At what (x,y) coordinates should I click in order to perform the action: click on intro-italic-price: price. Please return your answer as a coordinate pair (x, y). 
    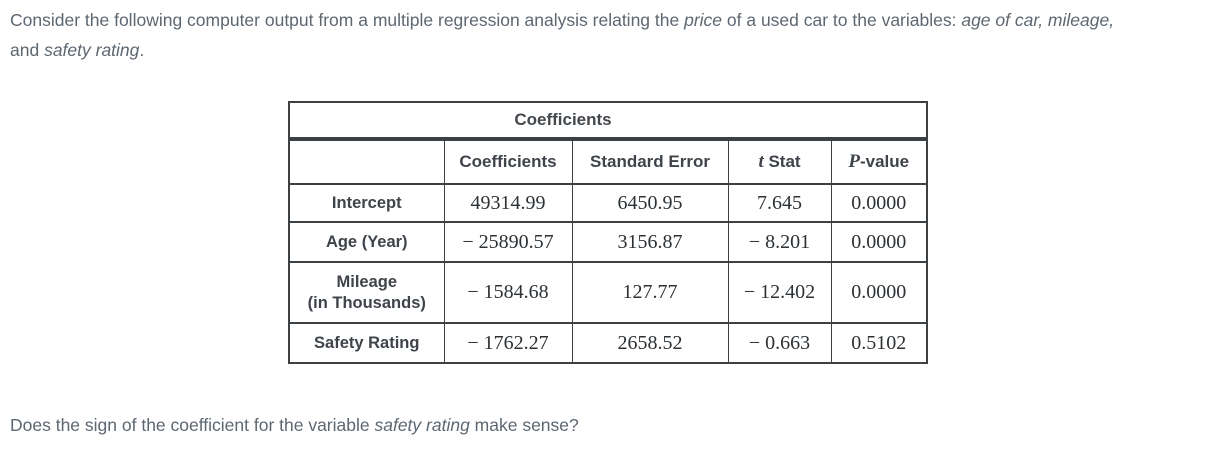
    Looking at the image, I should click on (703, 20).